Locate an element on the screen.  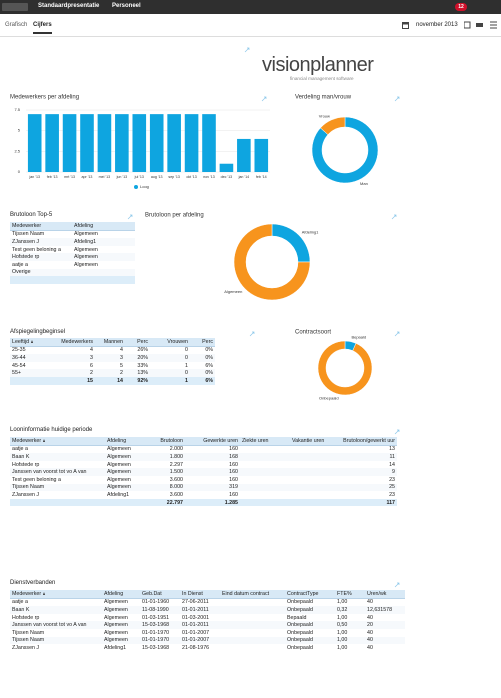
table-cell: 0,32 is located at coordinates (350, 610).